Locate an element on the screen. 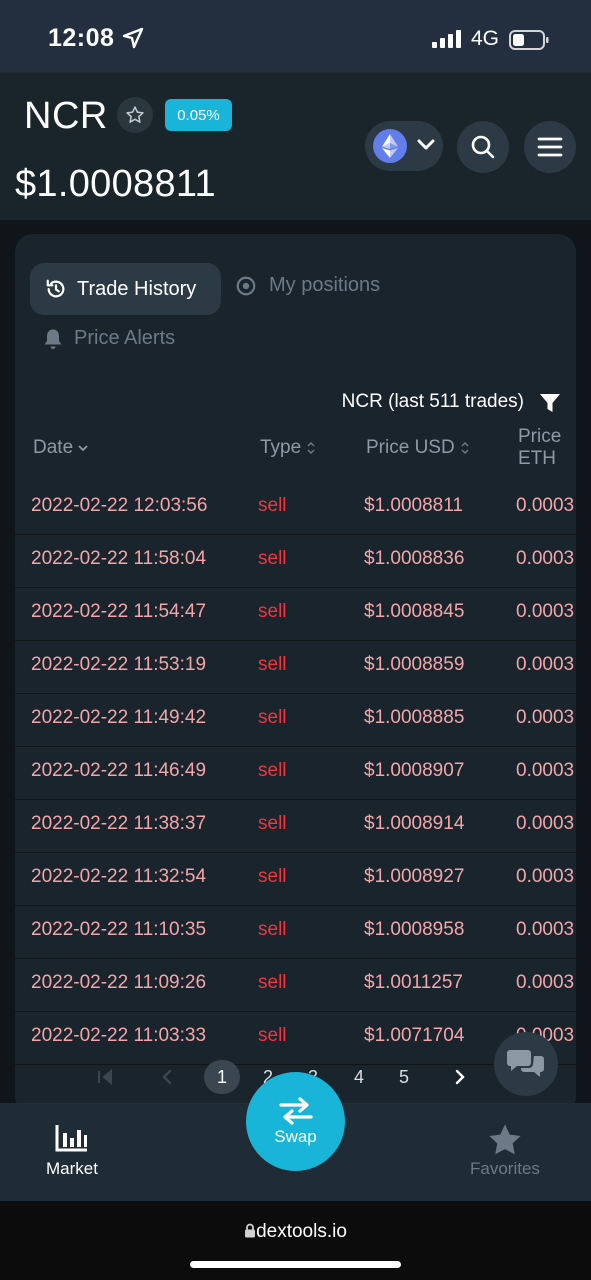 The height and width of the screenshot is (1280, 591). lock-icon is located at coordinates (250, 1230).